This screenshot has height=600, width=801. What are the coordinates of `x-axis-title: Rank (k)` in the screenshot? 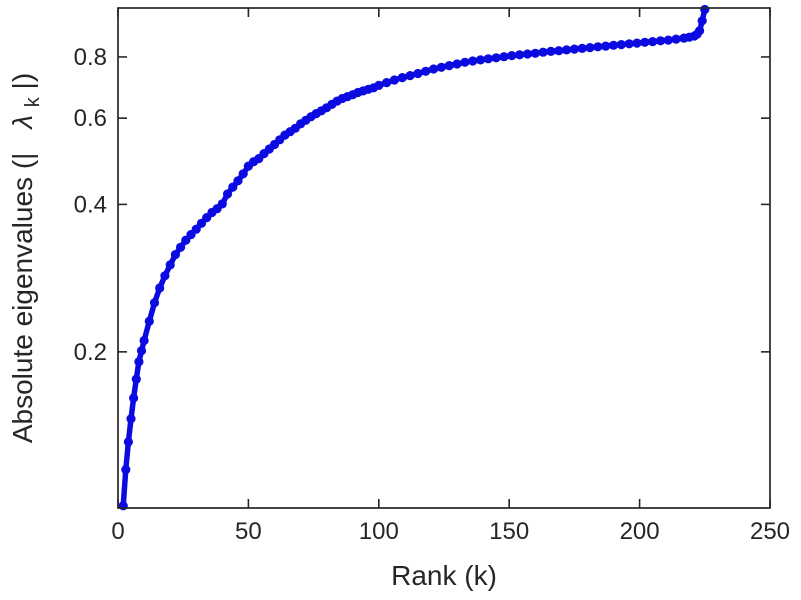 It's located at (444, 575).